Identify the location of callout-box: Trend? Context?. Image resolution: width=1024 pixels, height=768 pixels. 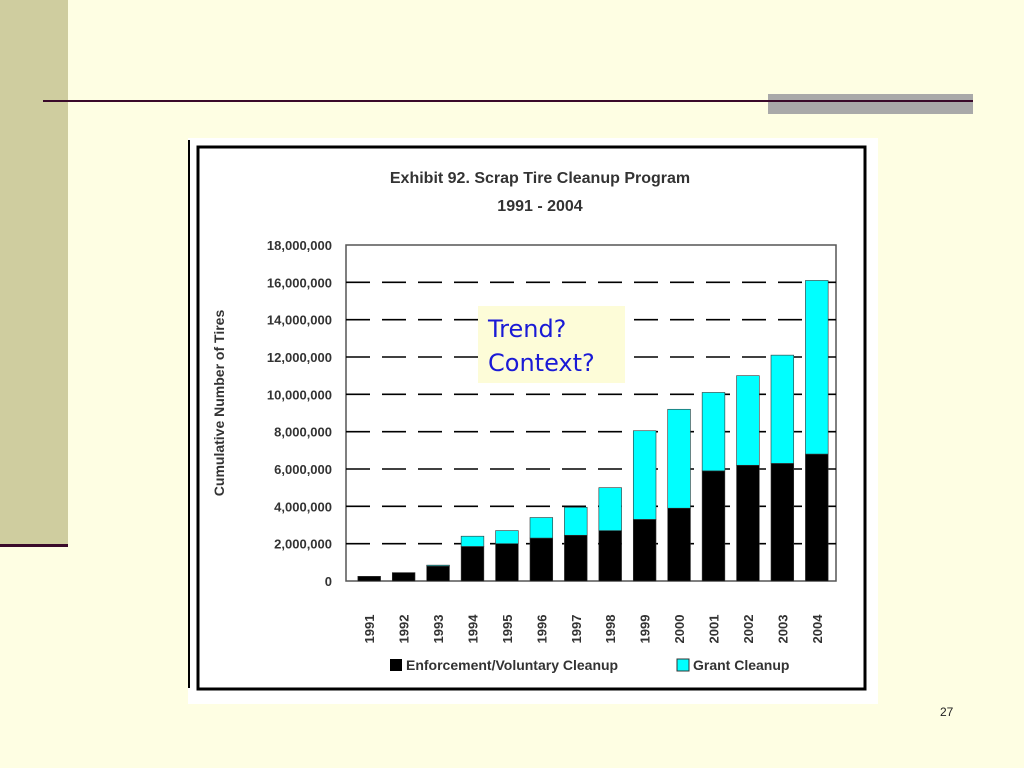
(551, 344).